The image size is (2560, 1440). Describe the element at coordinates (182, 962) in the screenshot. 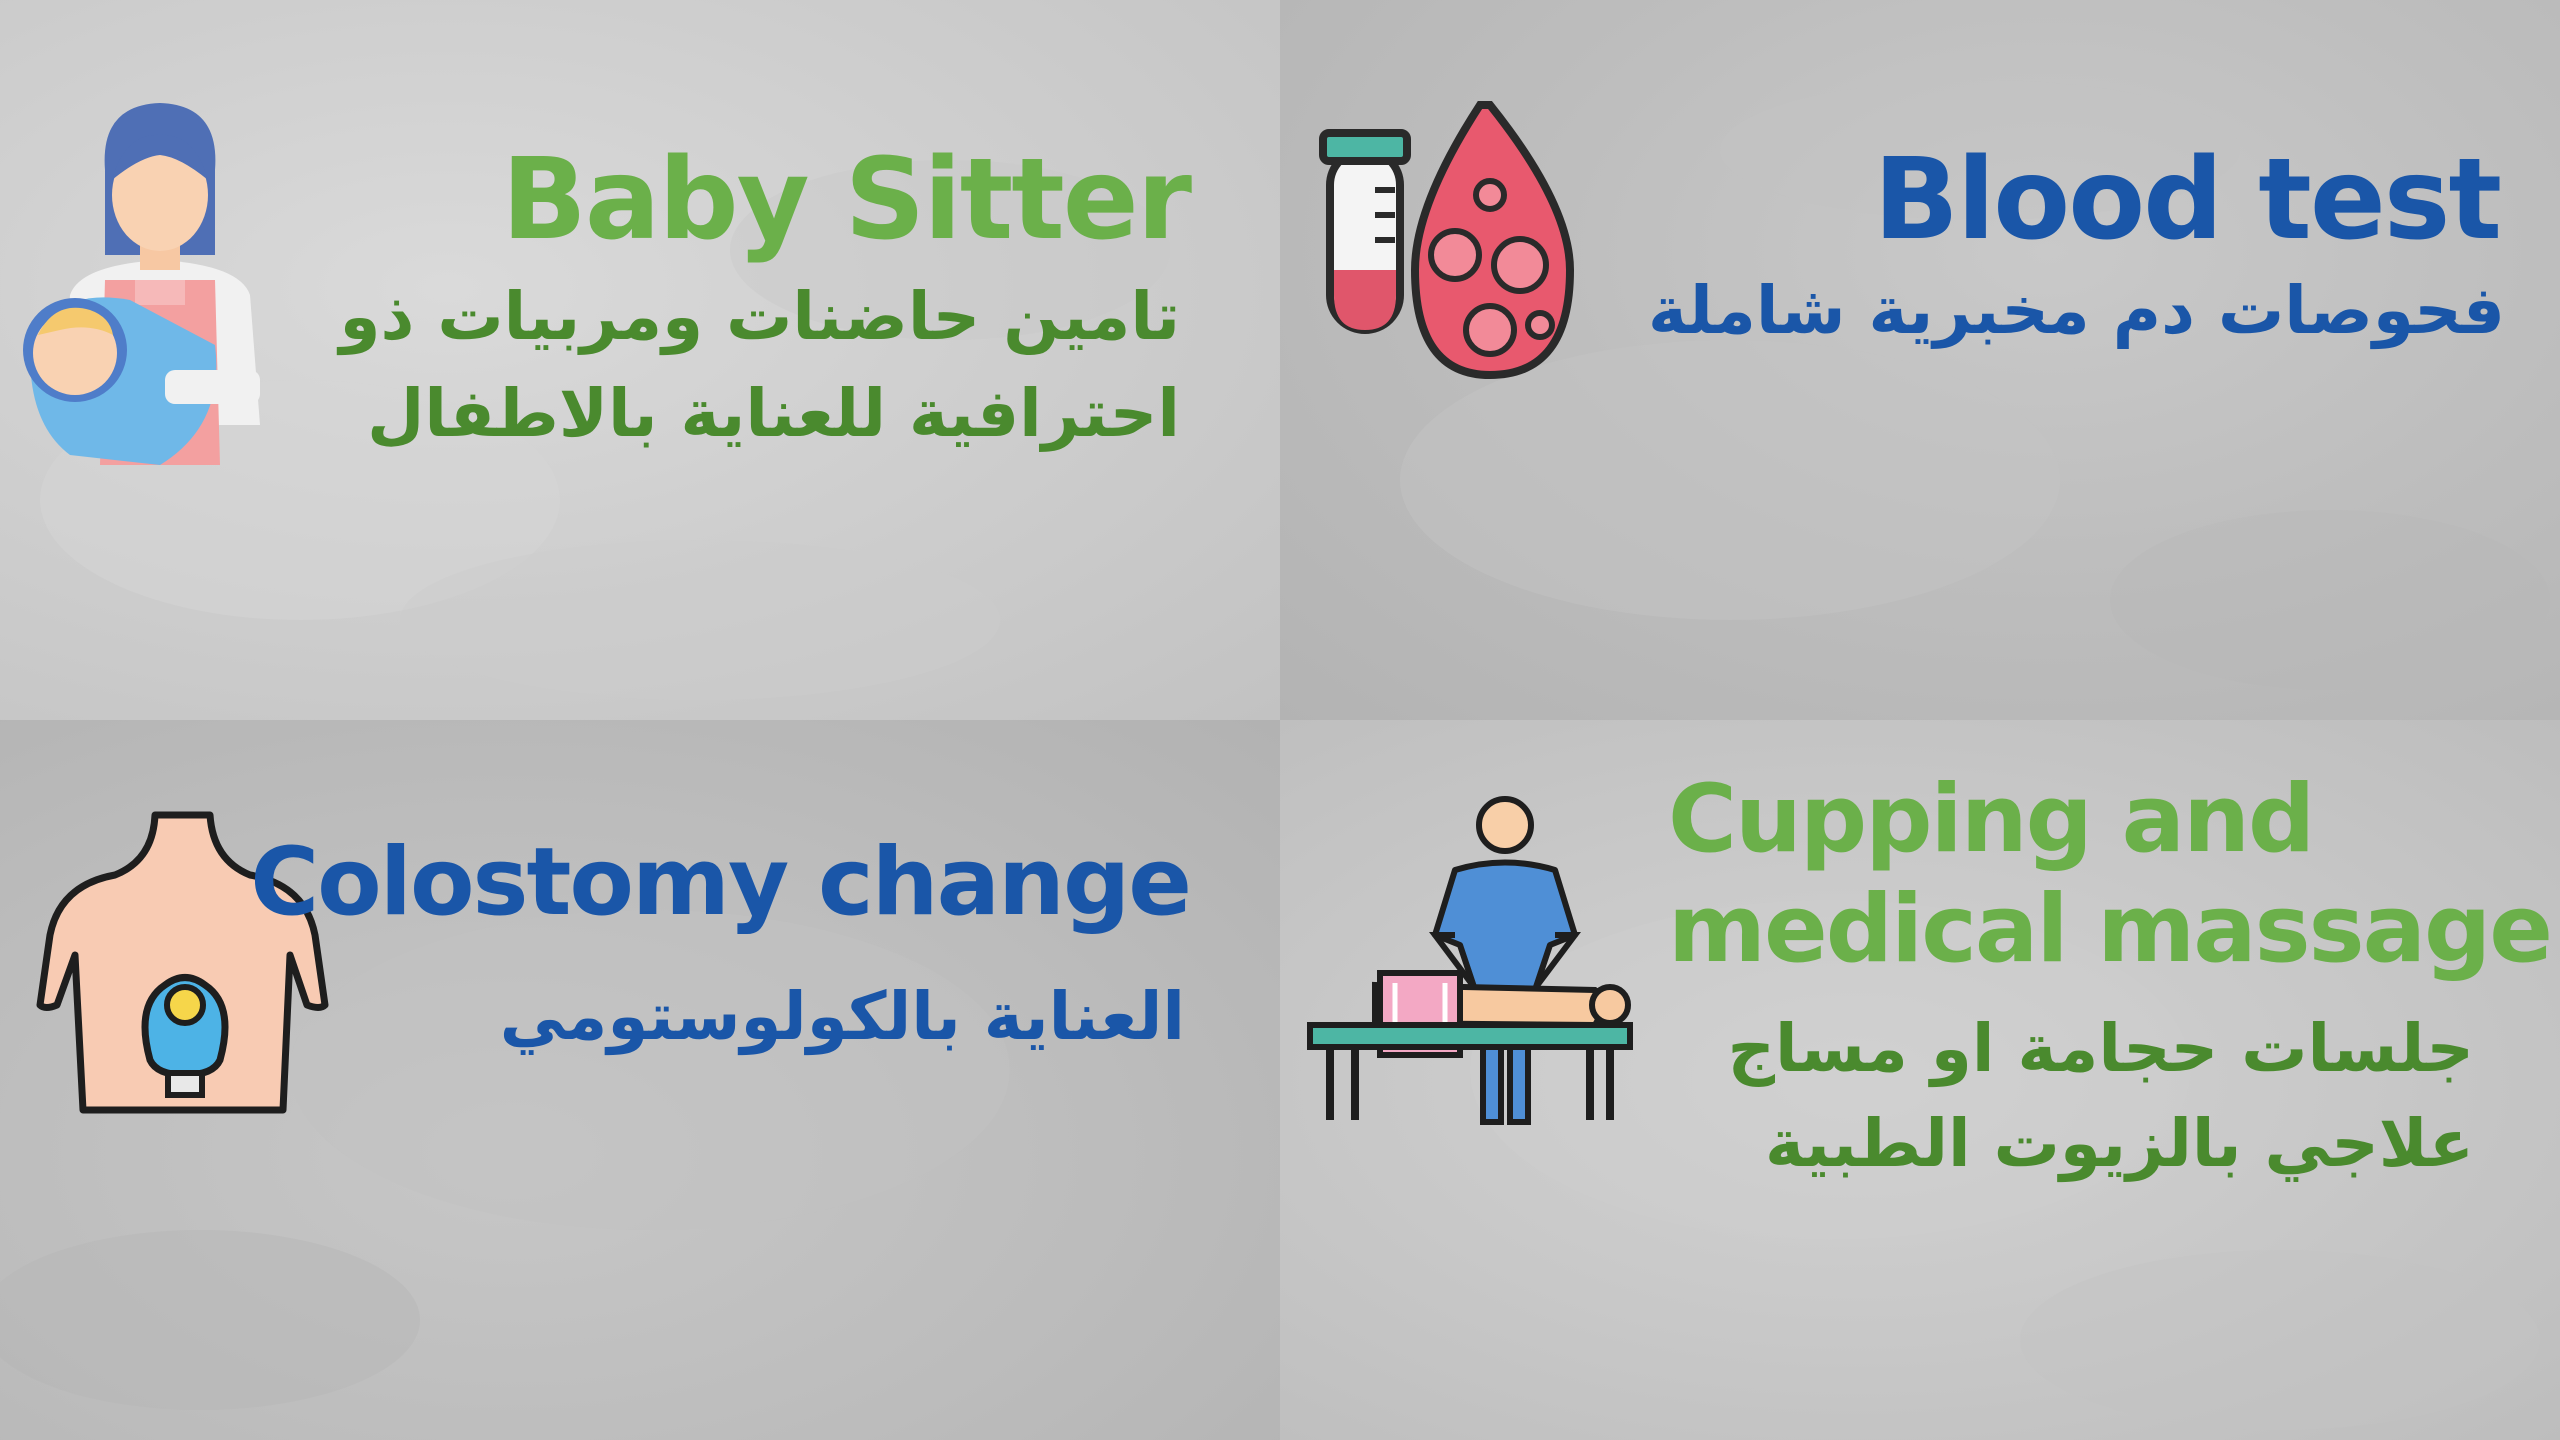

I see `colostomy-icon` at that location.